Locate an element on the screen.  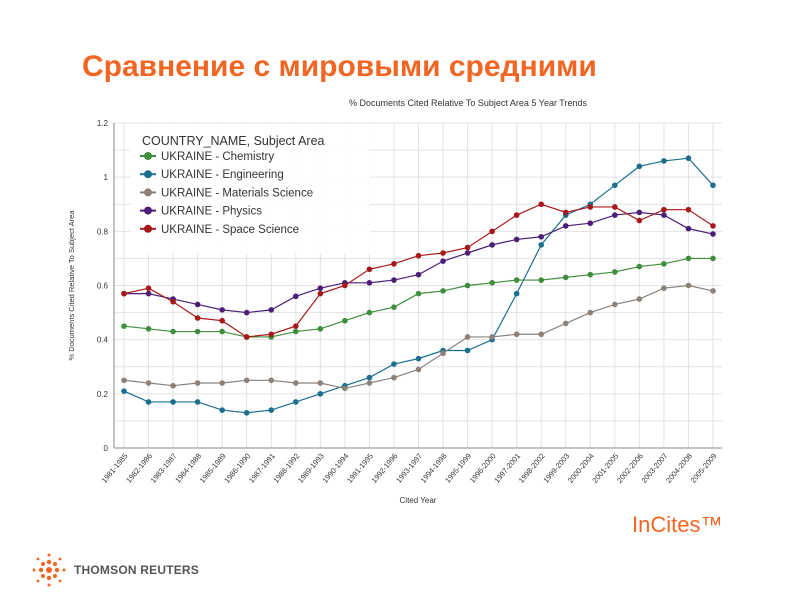
y-tick-label: 1.2 is located at coordinates (103, 123).